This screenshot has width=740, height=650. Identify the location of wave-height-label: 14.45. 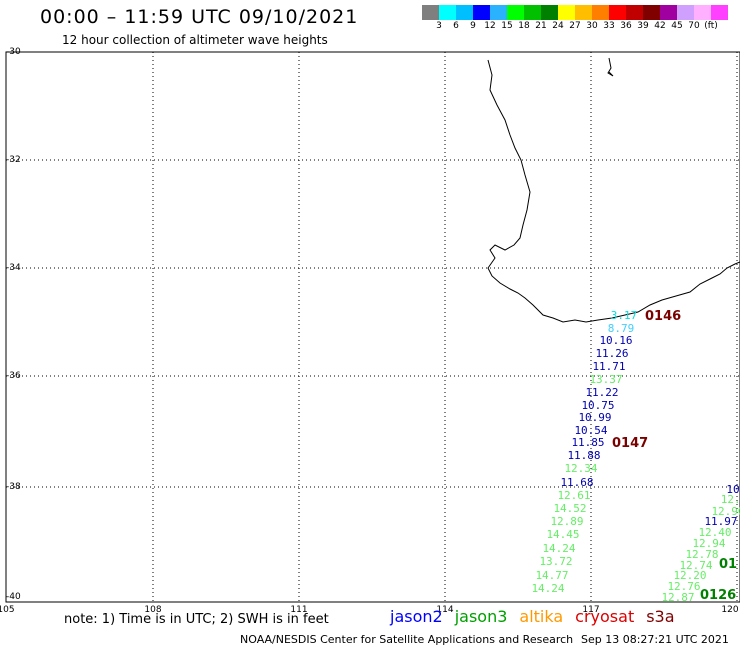
(563, 534).